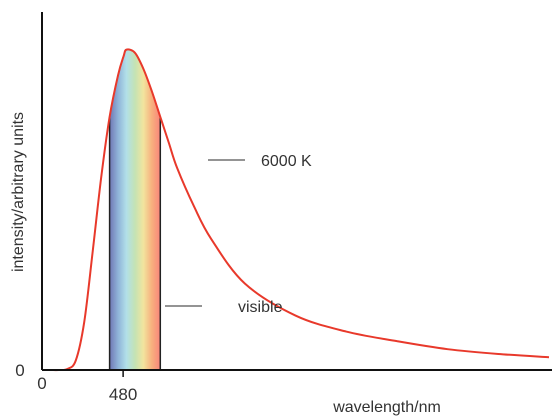  What do you see at coordinates (386, 407) in the screenshot?
I see `x-axis-label: wavelength/nm` at bounding box center [386, 407].